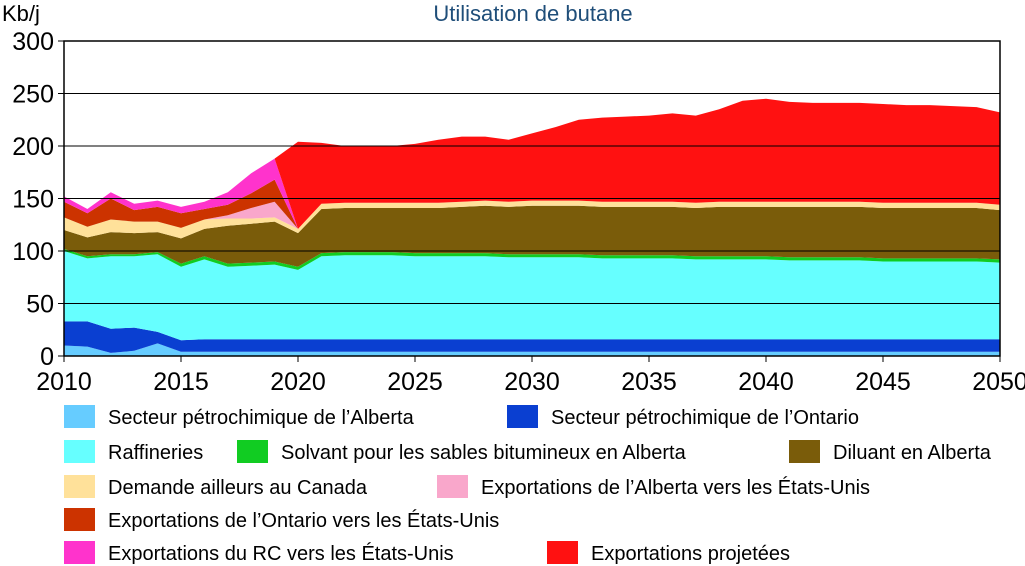 This screenshot has height=566, width=1025. What do you see at coordinates (155, 453) in the screenshot?
I see `legend-label: Raffineries` at bounding box center [155, 453].